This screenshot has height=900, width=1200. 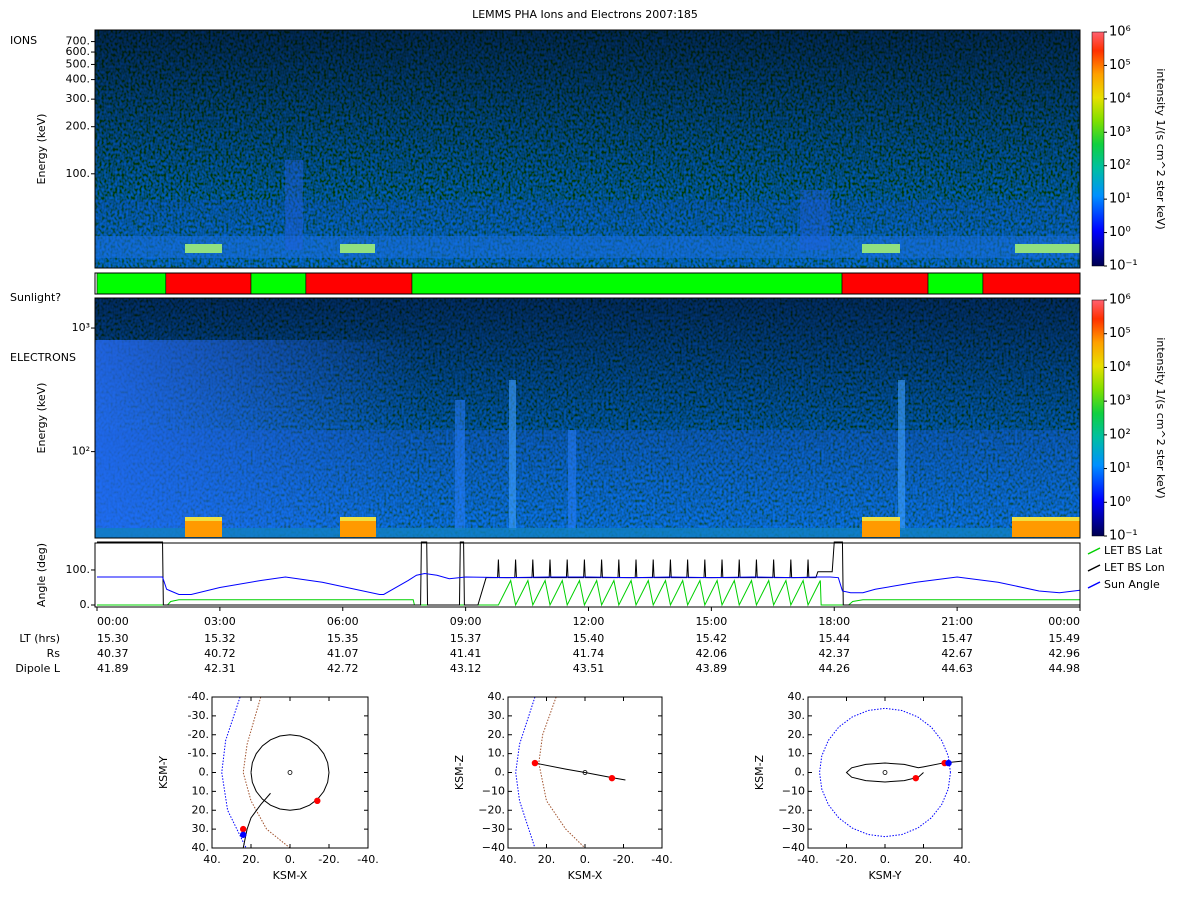 I want to click on ephemeris-value: 42.72, so click(x=343, y=668).